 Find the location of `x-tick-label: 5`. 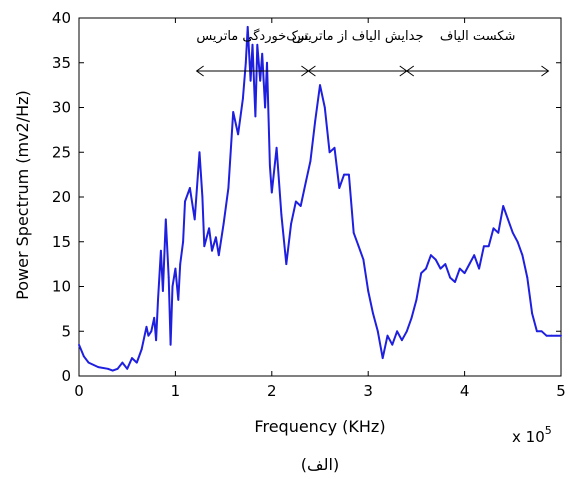

x-tick-label: 5 is located at coordinates (561, 391).